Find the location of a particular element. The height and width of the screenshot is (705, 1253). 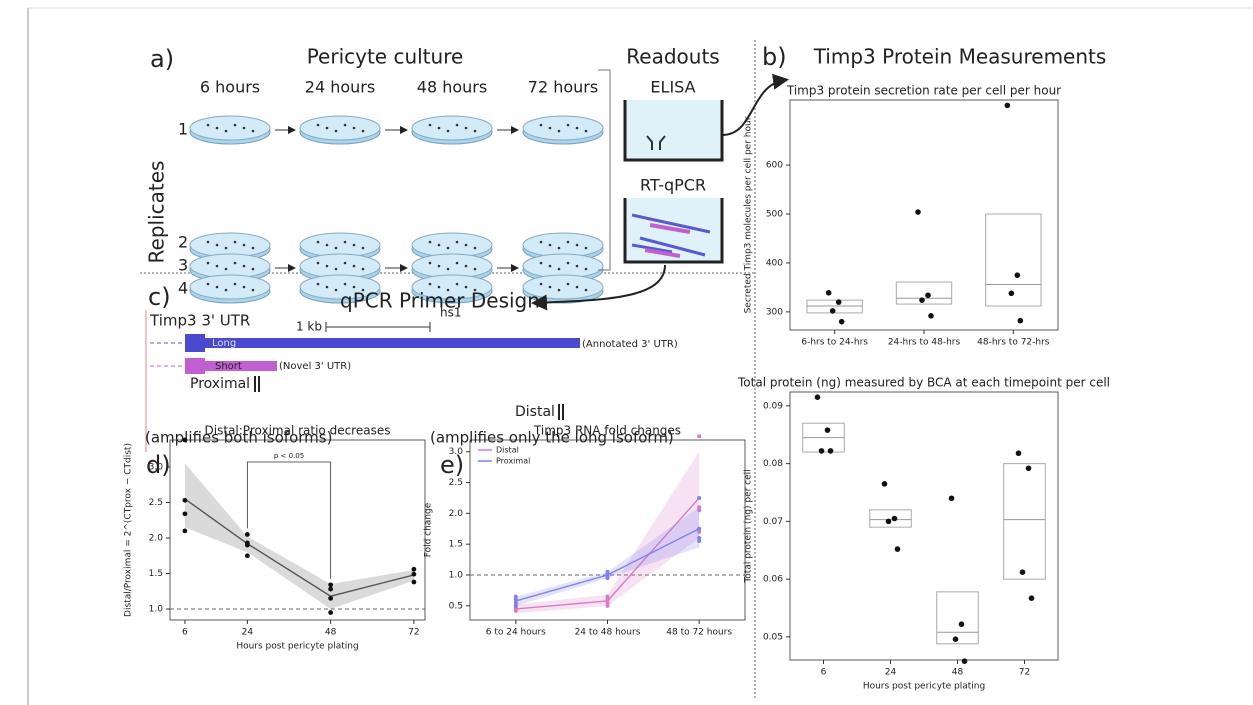

y-tick-label: 2.5 is located at coordinates (156, 503).